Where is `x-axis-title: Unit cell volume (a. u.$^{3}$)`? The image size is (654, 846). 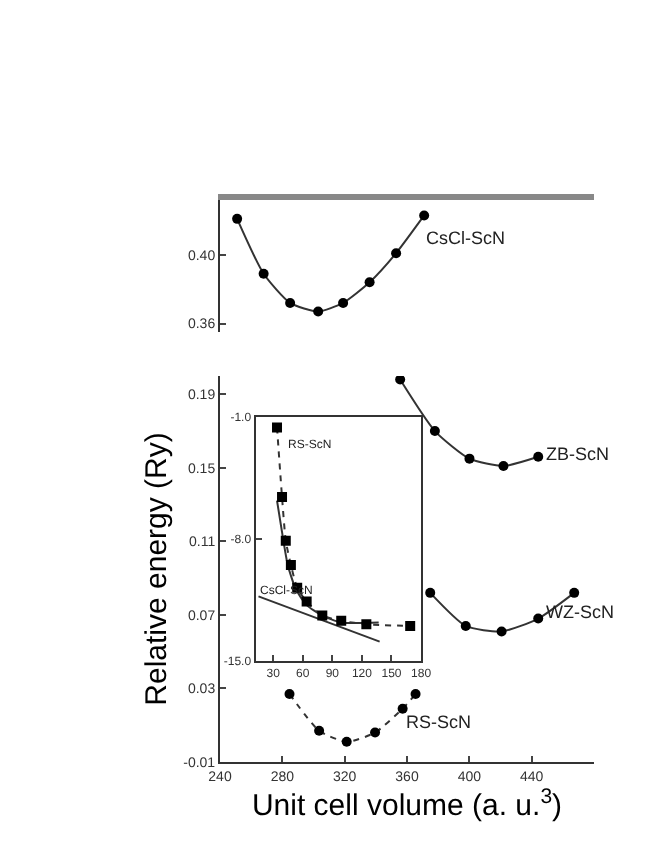 x-axis-title: Unit cell volume (a. u.$^{3}$) is located at coordinates (407, 804).